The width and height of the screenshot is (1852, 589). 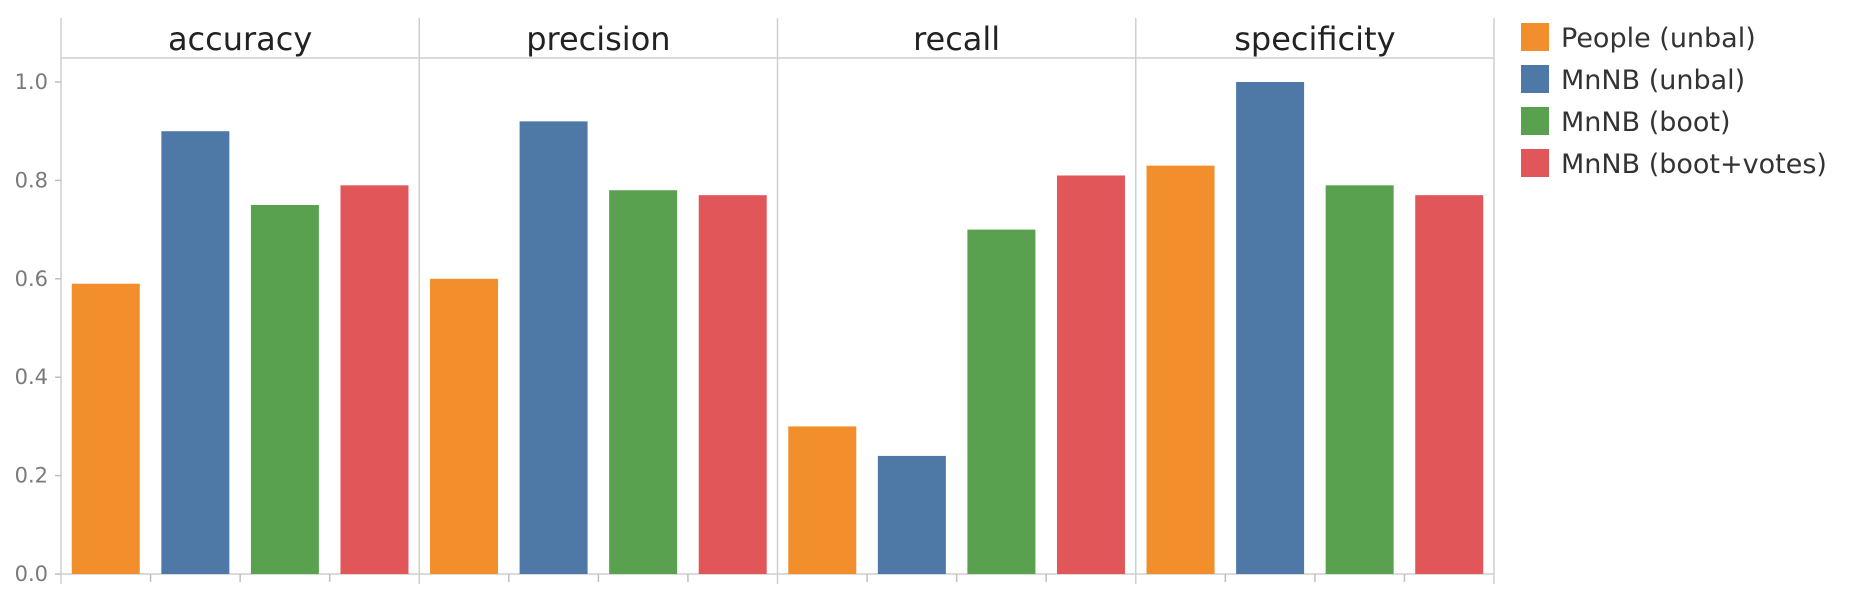 I want to click on facet-title: specificity, so click(x=1314, y=39).